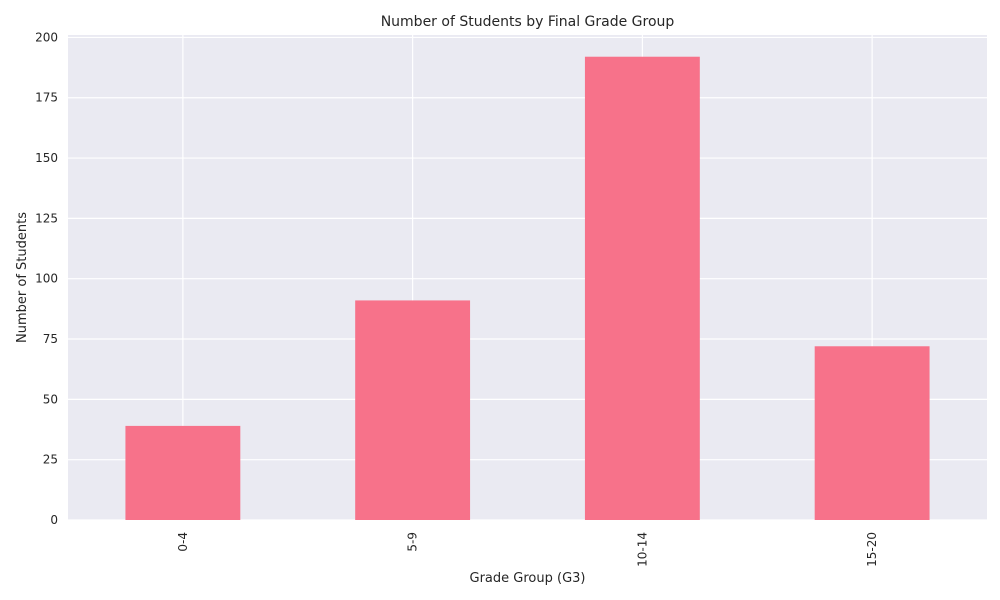 Image resolution: width=1000 pixels, height=600 pixels. Describe the element at coordinates (22, 277) in the screenshot. I see `y-axis-label: Number of Students` at that location.